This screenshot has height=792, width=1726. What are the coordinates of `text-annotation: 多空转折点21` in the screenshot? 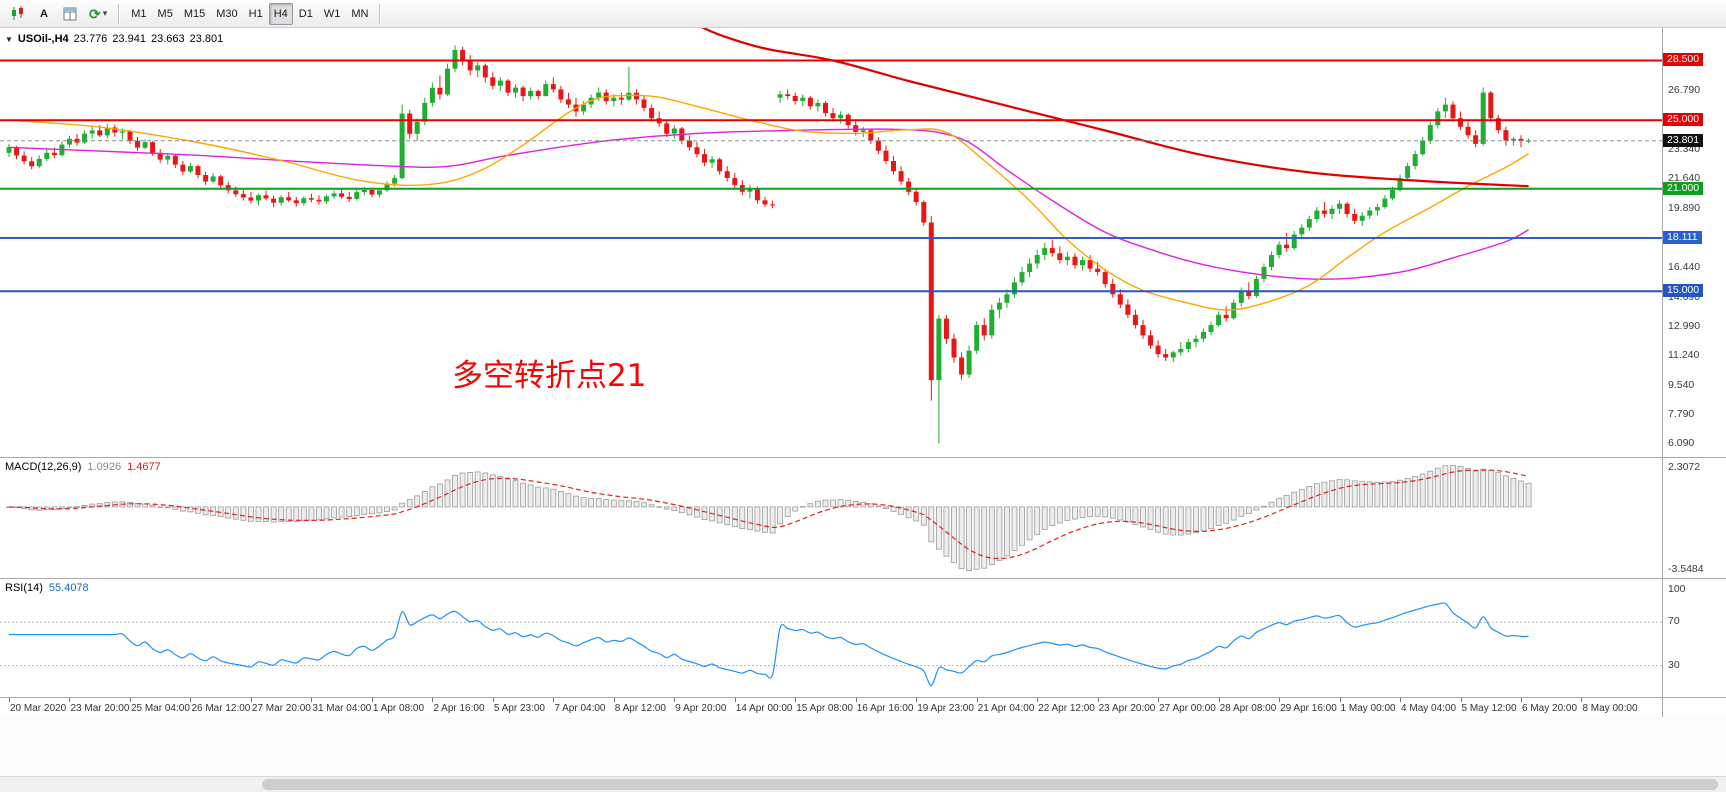 It's located at (549, 376).